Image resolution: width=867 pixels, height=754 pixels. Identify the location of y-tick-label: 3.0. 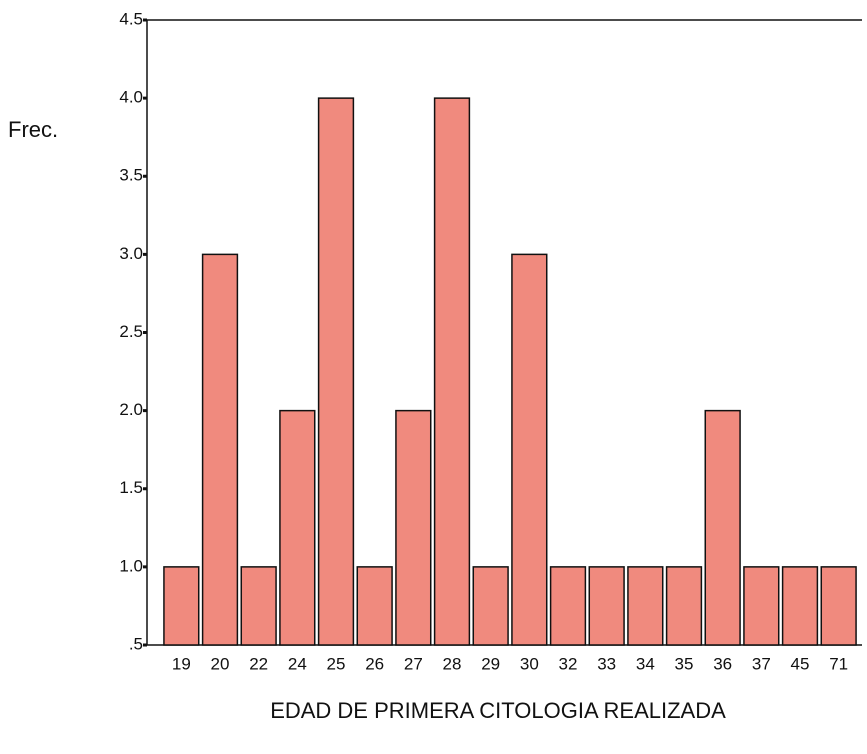
(131, 253).